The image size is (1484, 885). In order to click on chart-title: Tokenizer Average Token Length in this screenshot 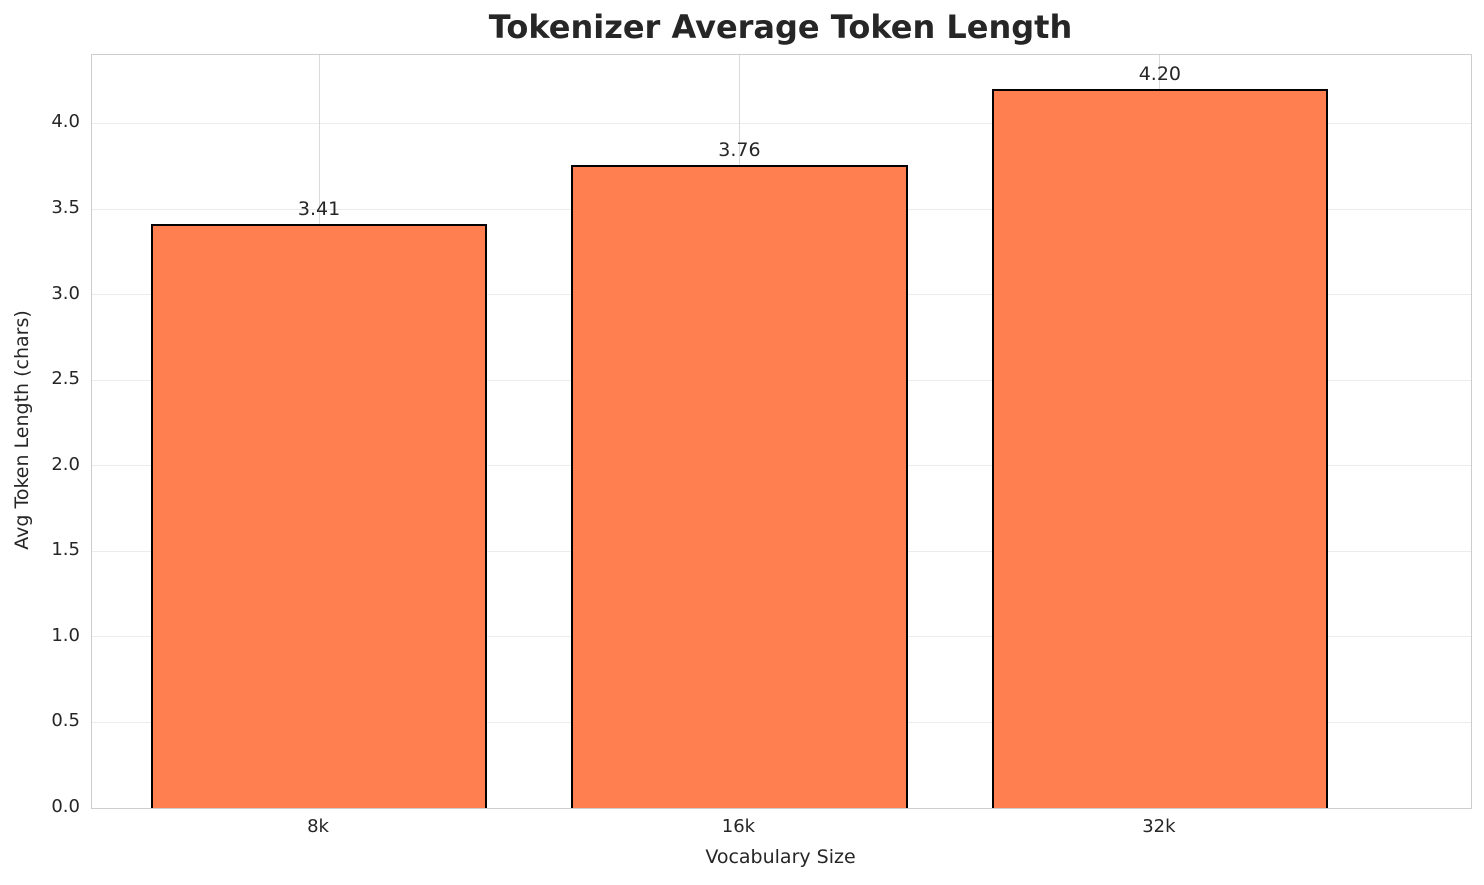, I will do `click(780, 27)`.